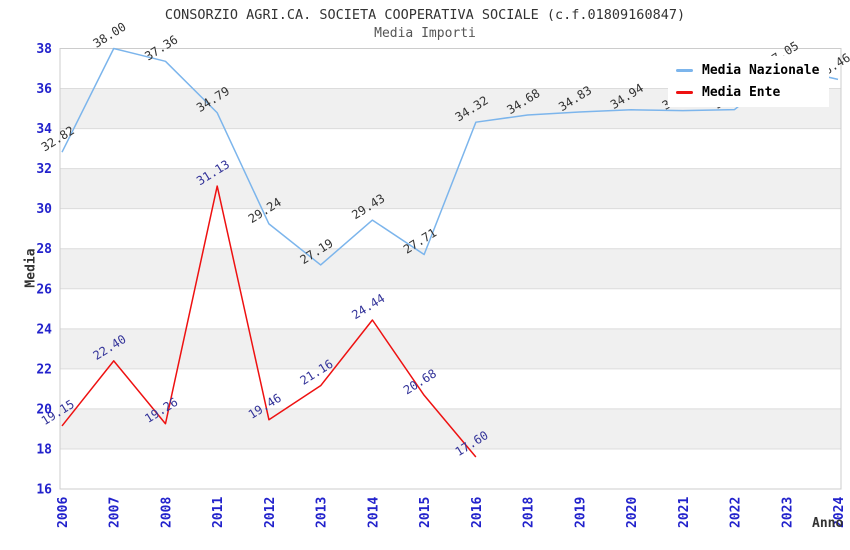 Image resolution: width=850 pixels, height=550 pixels. Describe the element at coordinates (761, 70) in the screenshot. I see `legend-label: Media Nazionale` at that location.